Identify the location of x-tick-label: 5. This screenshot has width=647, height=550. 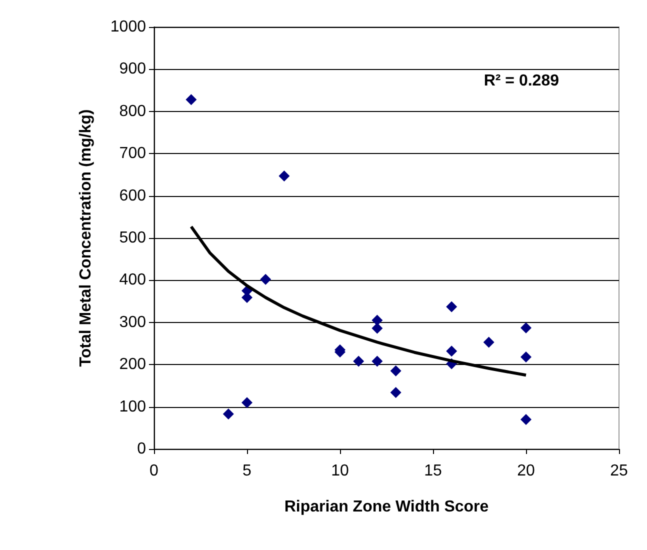
(247, 471).